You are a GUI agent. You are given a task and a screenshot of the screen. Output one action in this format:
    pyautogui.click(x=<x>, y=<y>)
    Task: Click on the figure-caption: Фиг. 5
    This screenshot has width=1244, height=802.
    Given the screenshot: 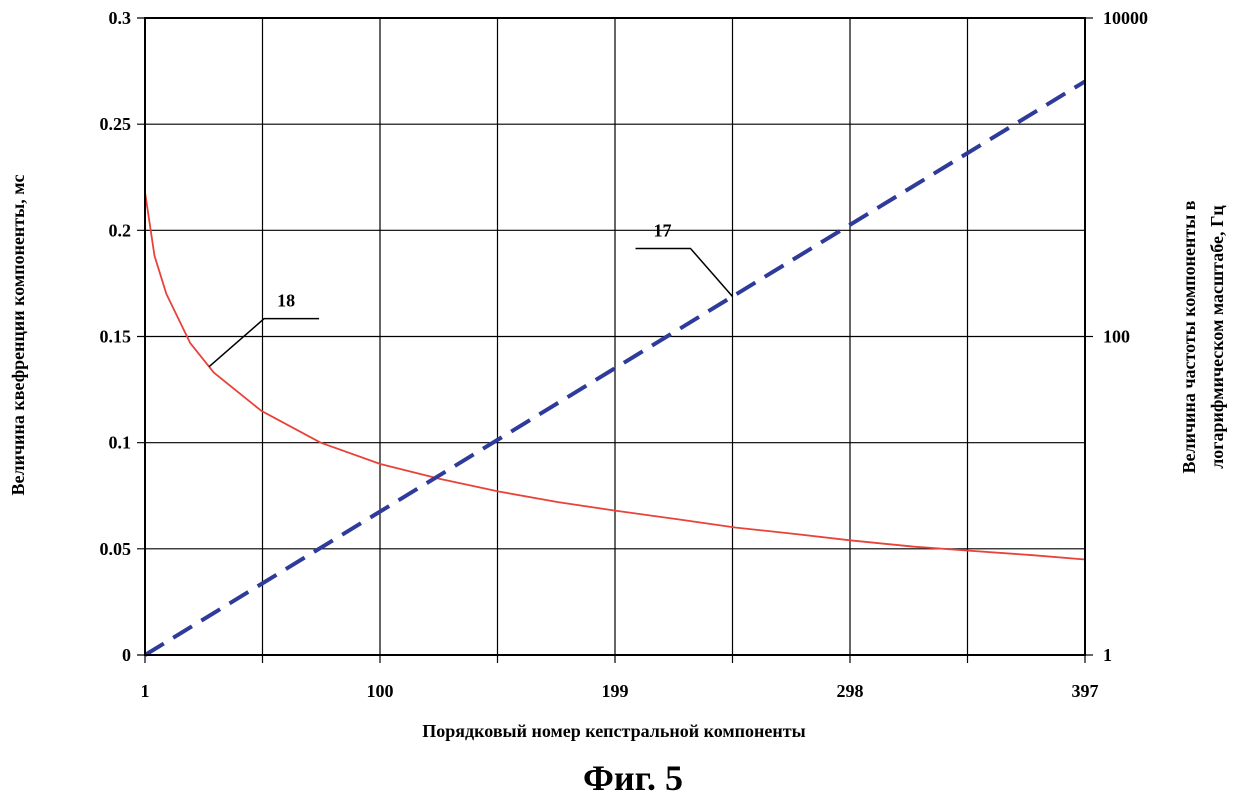 What is the action you would take?
    pyautogui.click(x=633, y=778)
    